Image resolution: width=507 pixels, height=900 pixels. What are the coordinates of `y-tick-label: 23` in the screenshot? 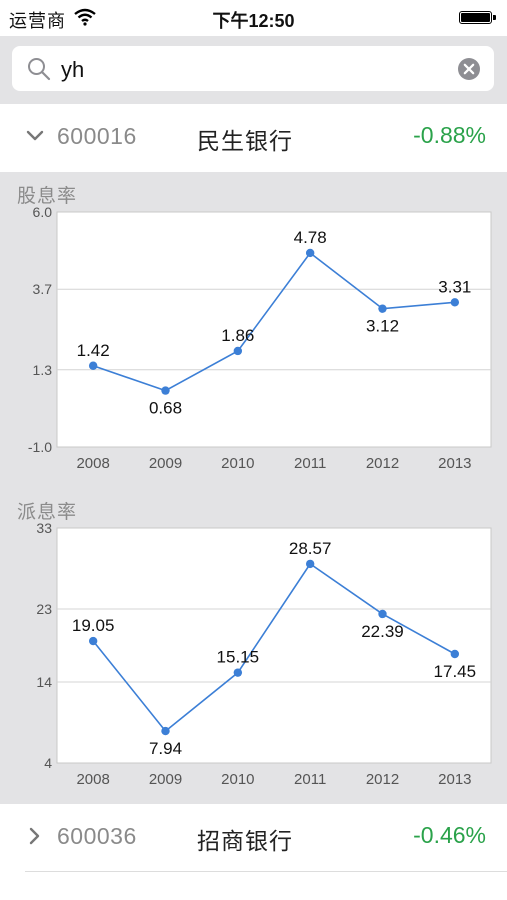 It's located at (44, 609).